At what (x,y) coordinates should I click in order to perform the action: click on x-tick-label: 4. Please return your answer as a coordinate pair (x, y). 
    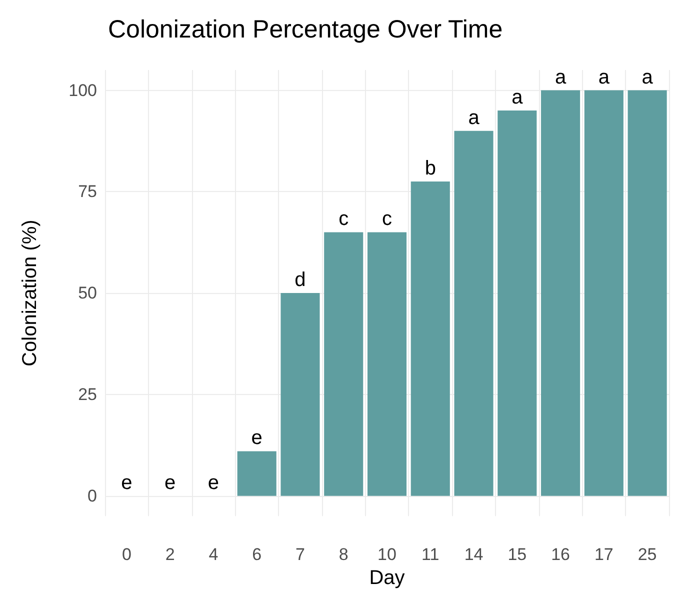
    Looking at the image, I should click on (213, 554).